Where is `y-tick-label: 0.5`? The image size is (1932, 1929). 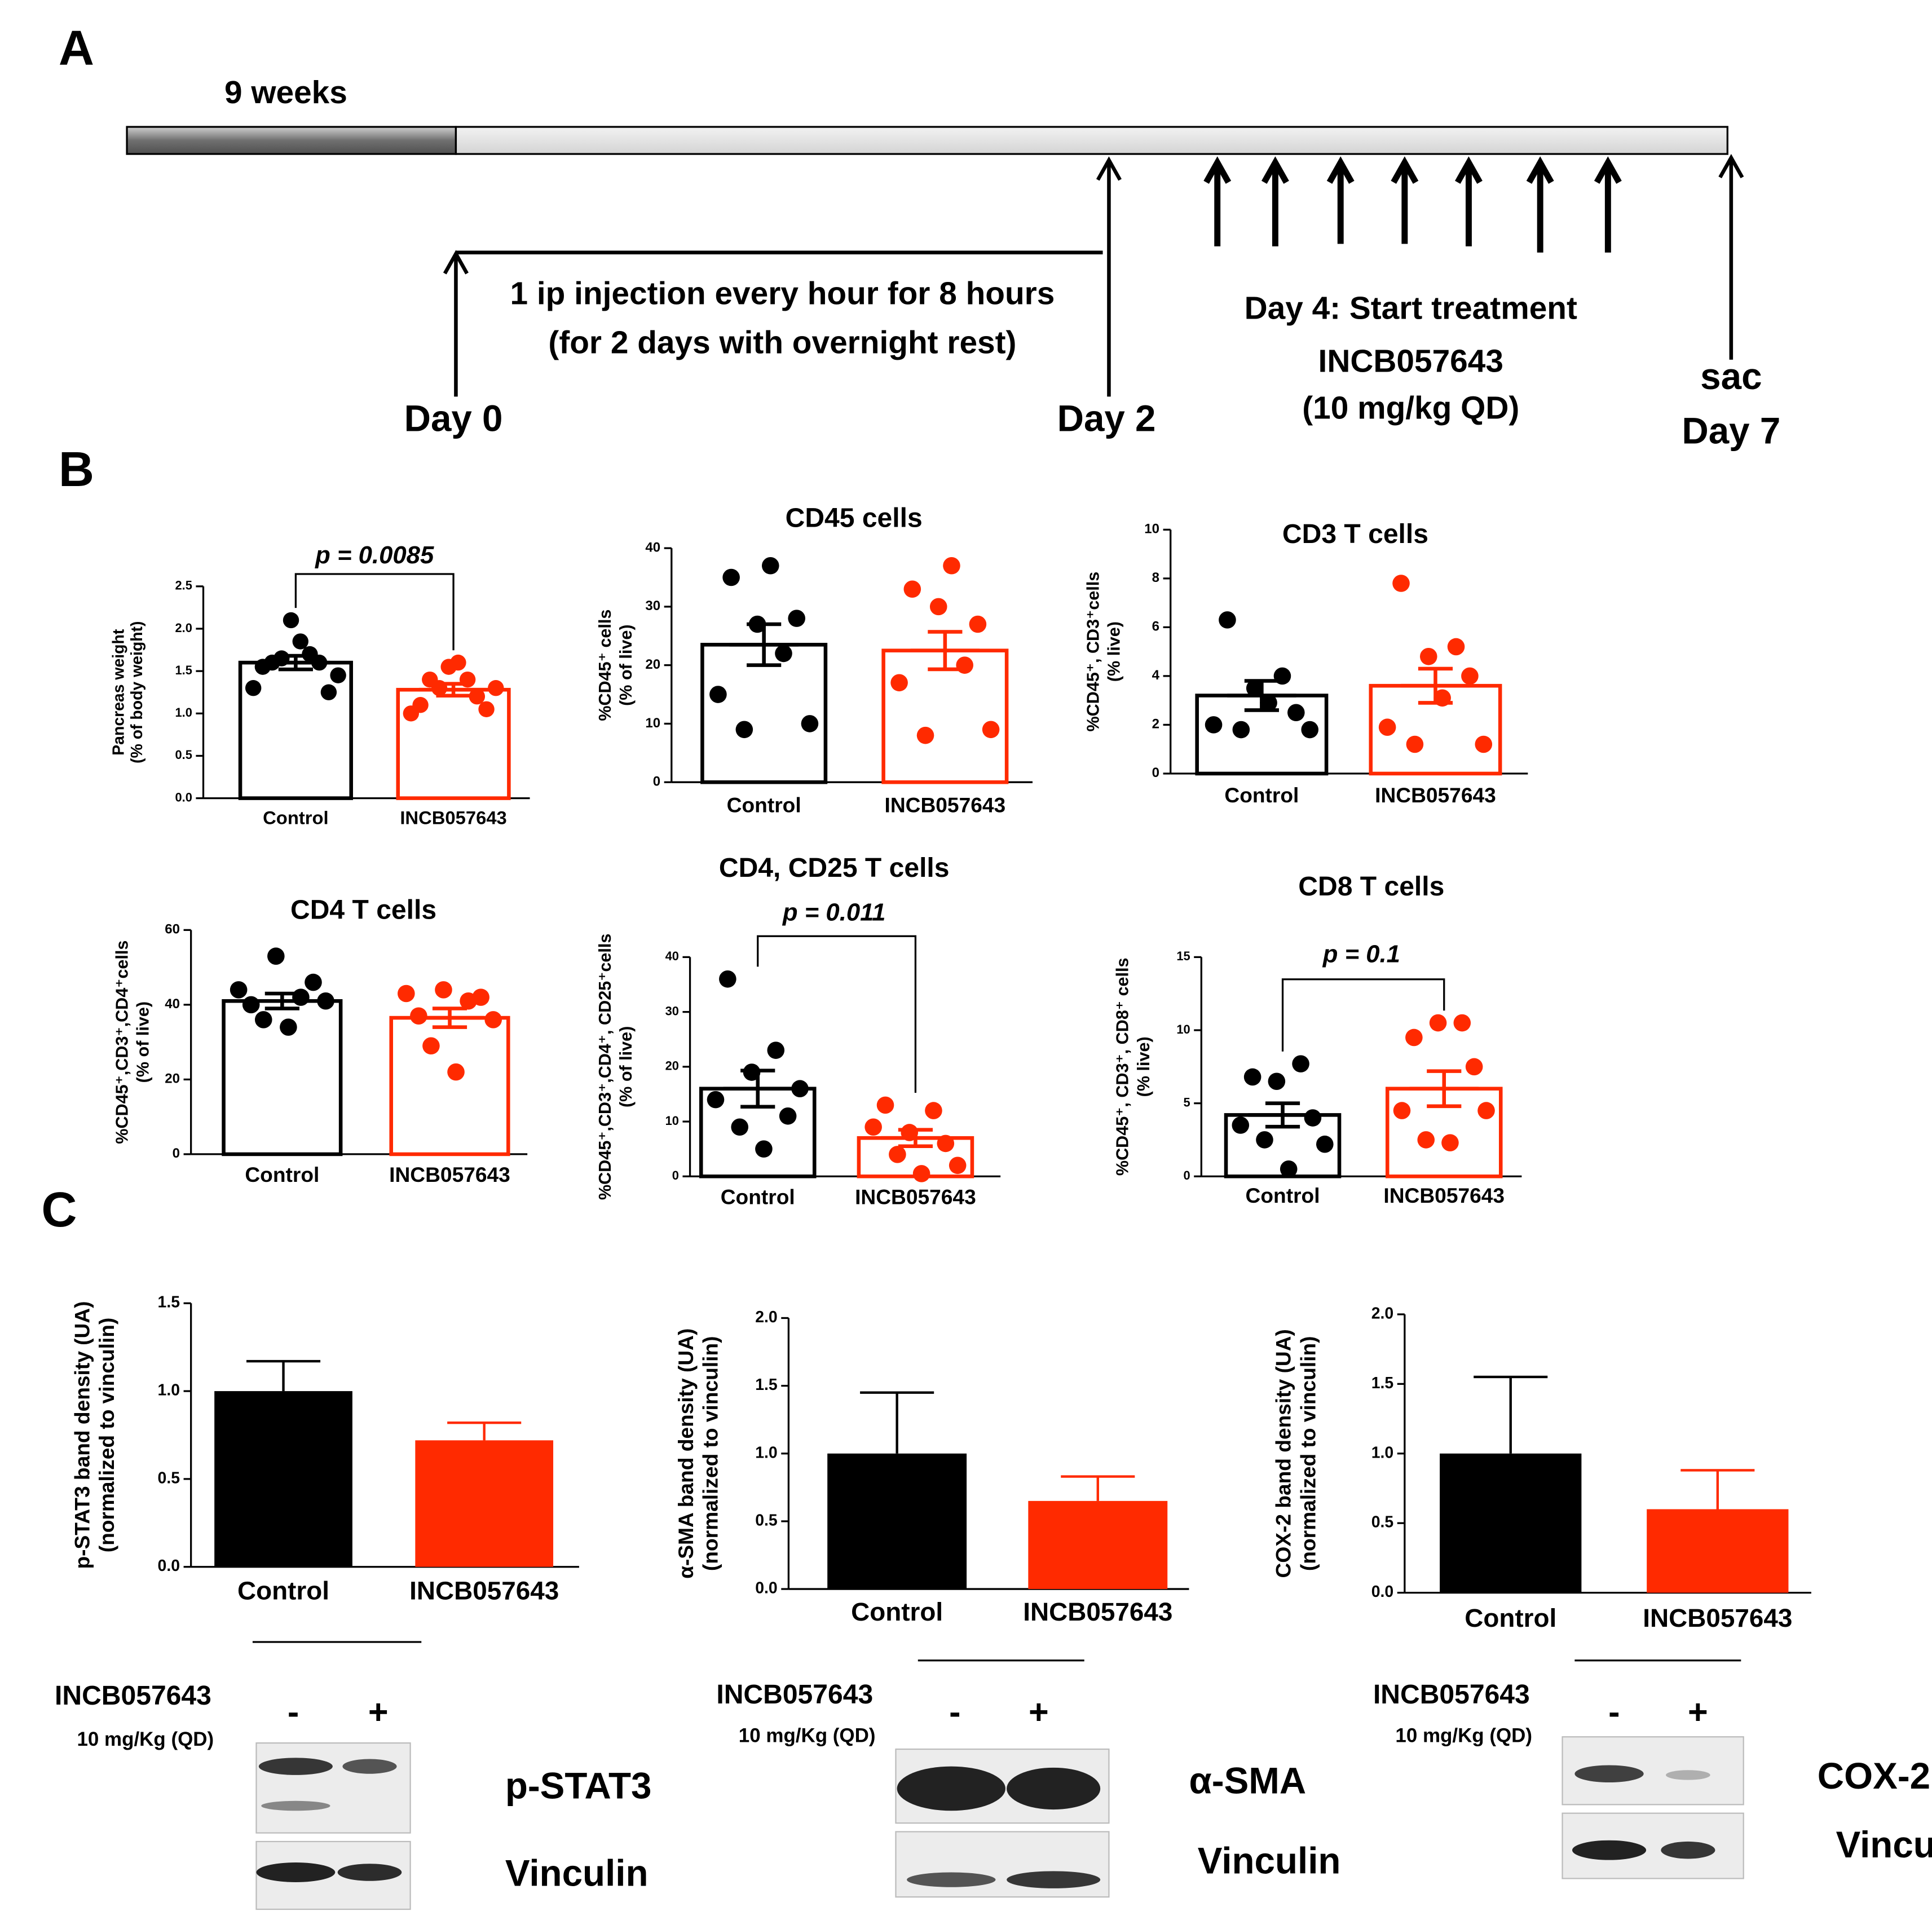
y-tick-label: 0.5 is located at coordinates (1382, 1522).